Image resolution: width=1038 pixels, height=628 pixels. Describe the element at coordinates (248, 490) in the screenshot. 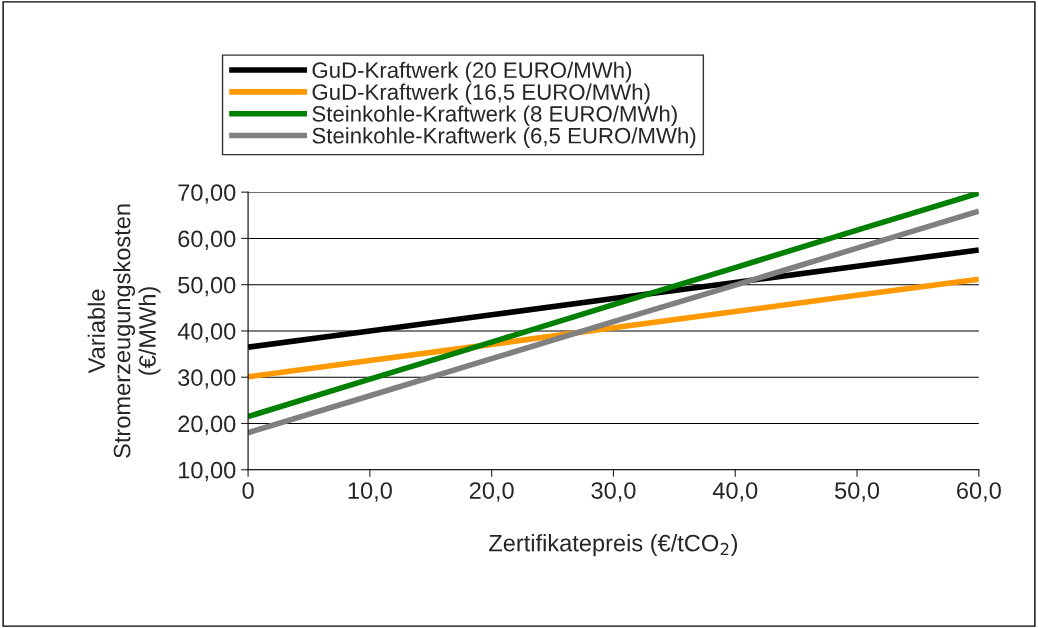

I see `x-tick-label: 0` at that location.